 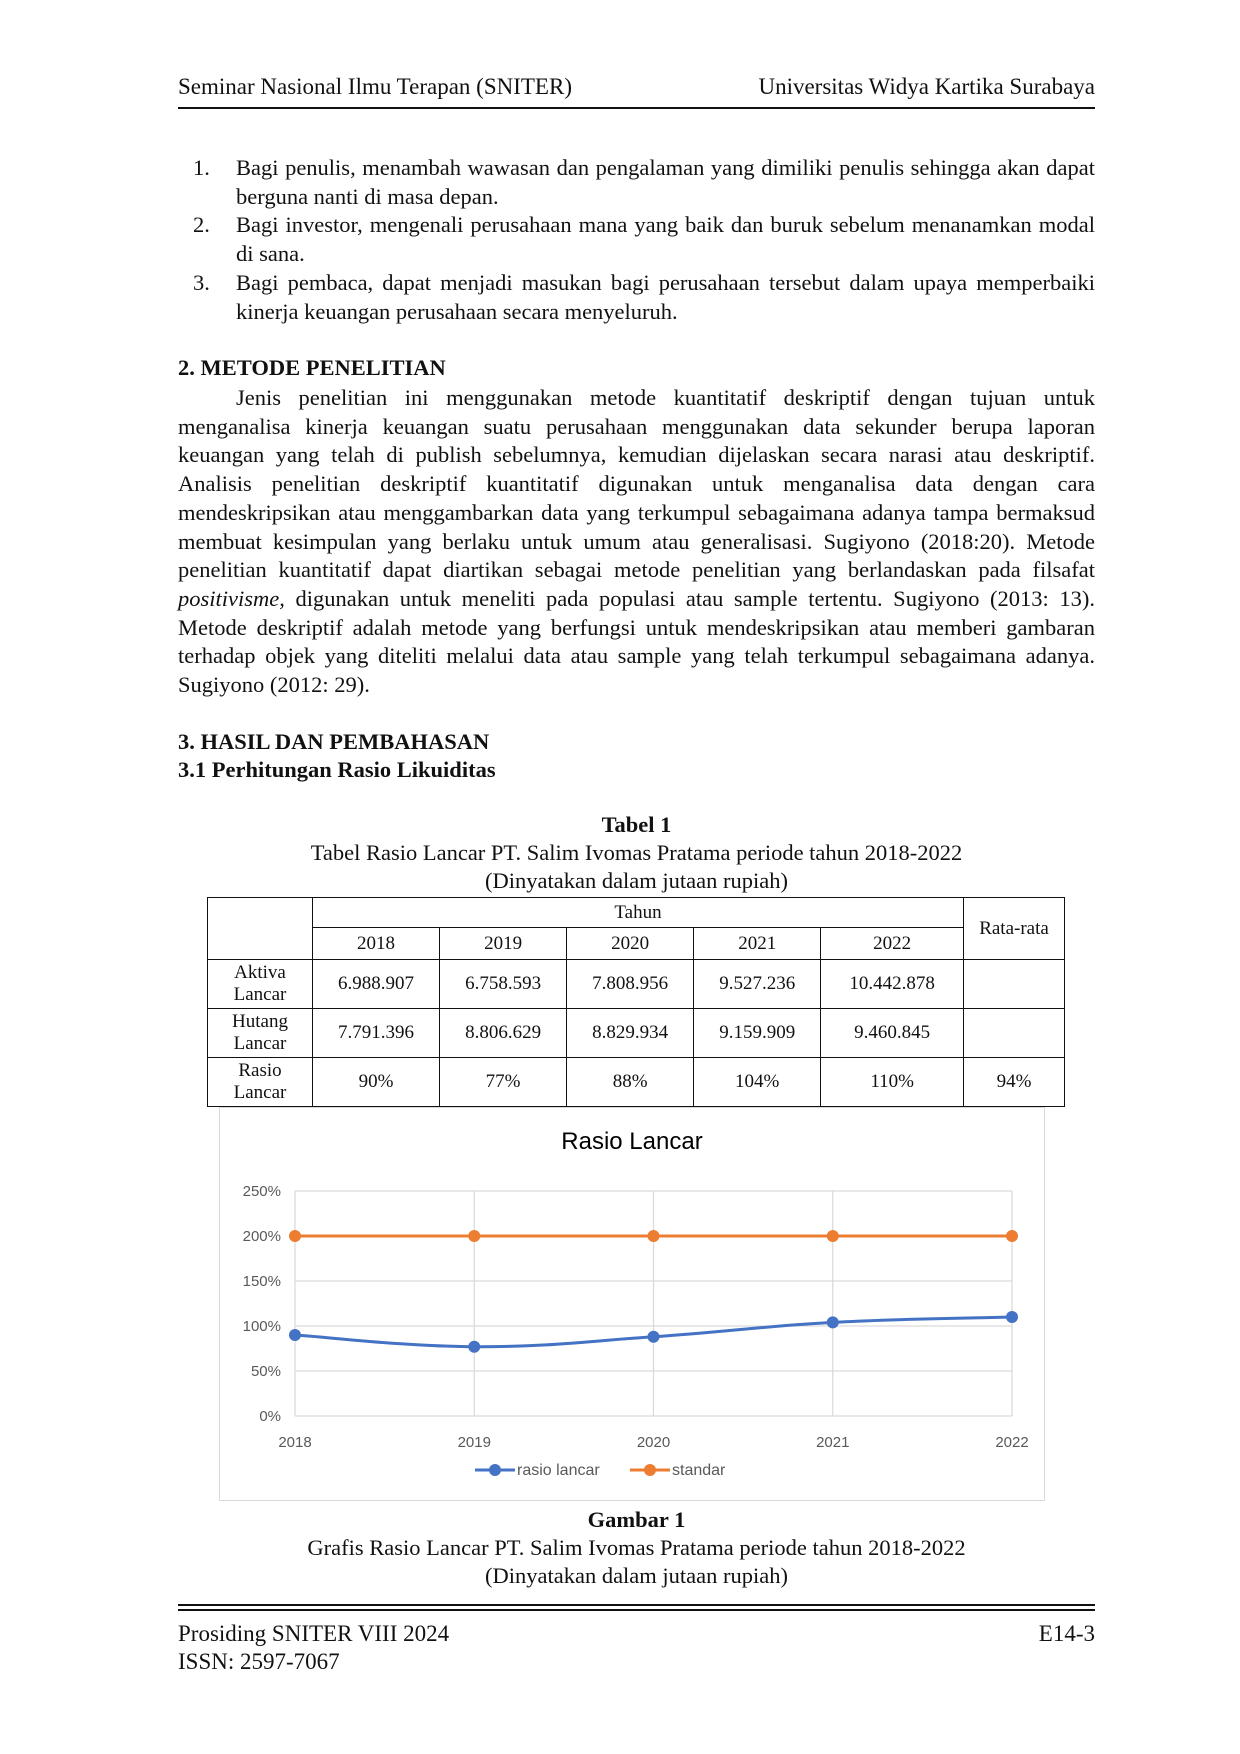 I want to click on table-cell: 104%, so click(x=757, y=1082).